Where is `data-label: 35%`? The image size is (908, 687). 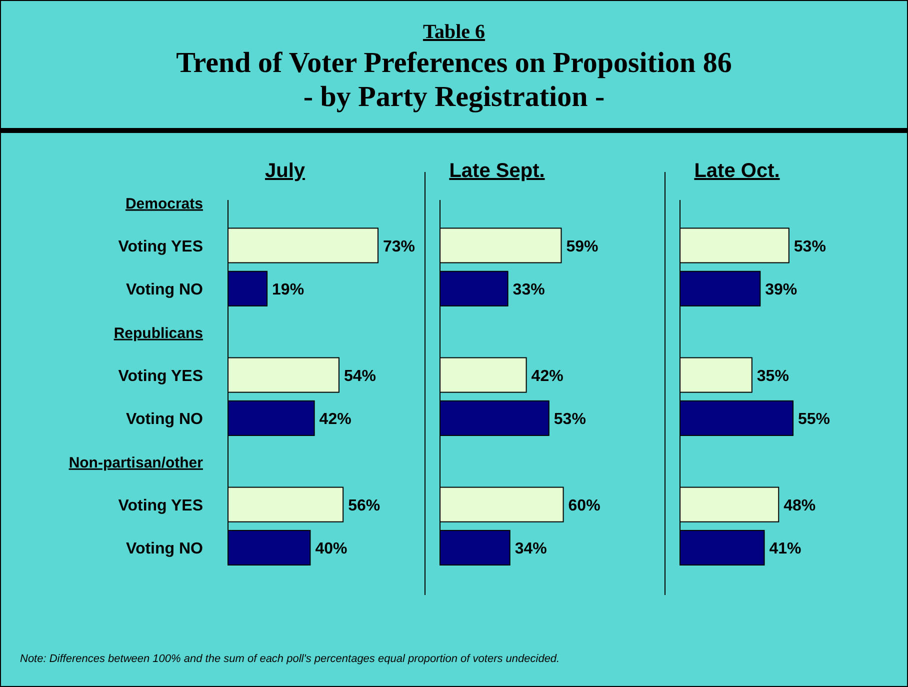
data-label: 35% is located at coordinates (772, 376).